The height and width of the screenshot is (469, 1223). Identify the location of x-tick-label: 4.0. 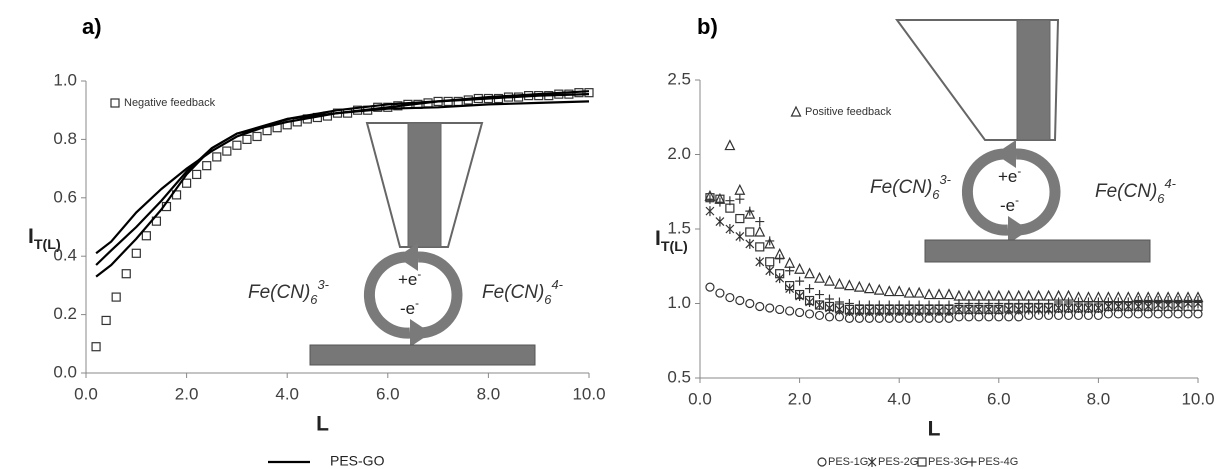
(899, 398).